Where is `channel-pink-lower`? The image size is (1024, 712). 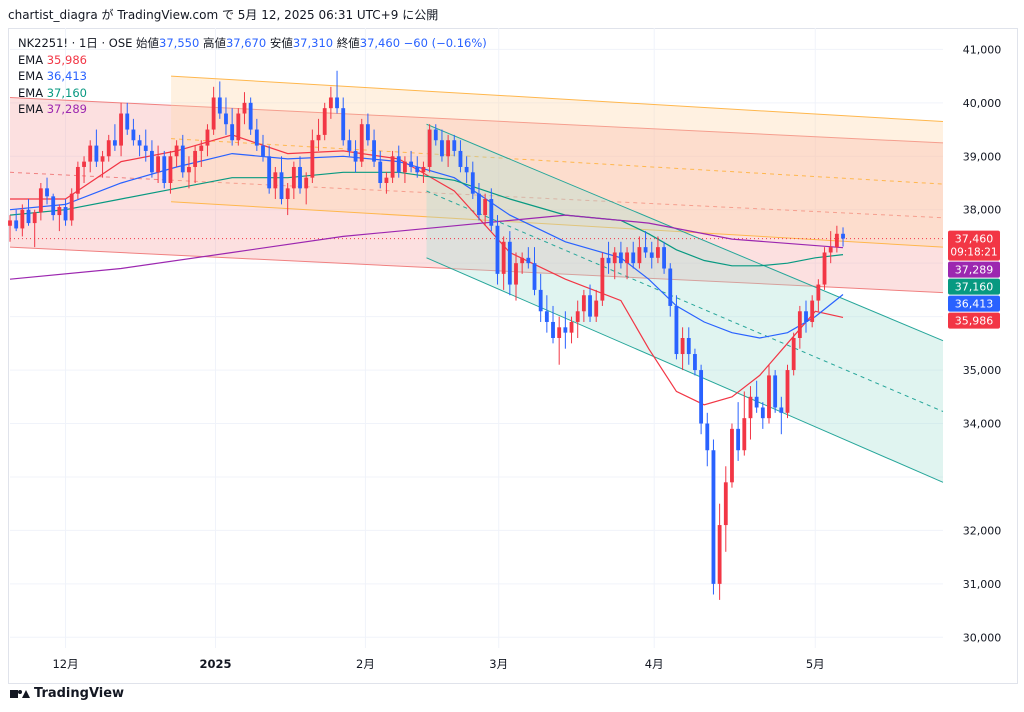
channel-pink-lower is located at coordinates (476, 270).